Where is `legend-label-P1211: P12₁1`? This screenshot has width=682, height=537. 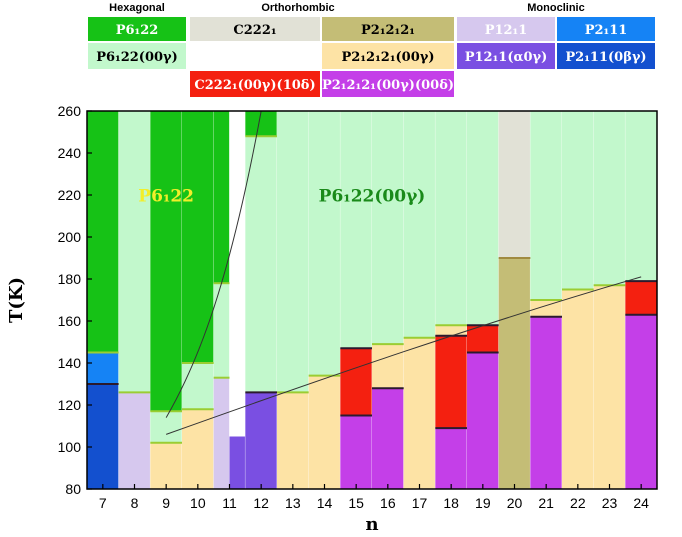
legend-label-P1211: P12₁1 is located at coordinates (506, 30).